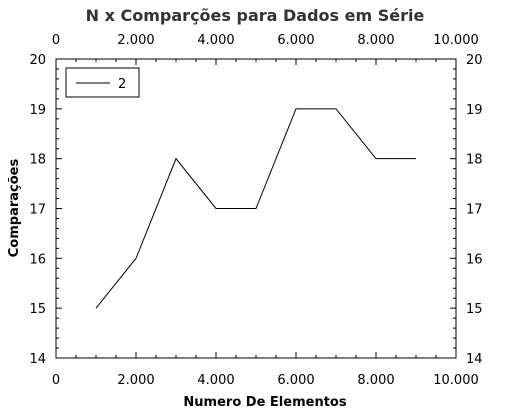 The image size is (511, 419). What do you see at coordinates (264, 402) in the screenshot?
I see `x-axis-label: Numero De Elementos` at bounding box center [264, 402].